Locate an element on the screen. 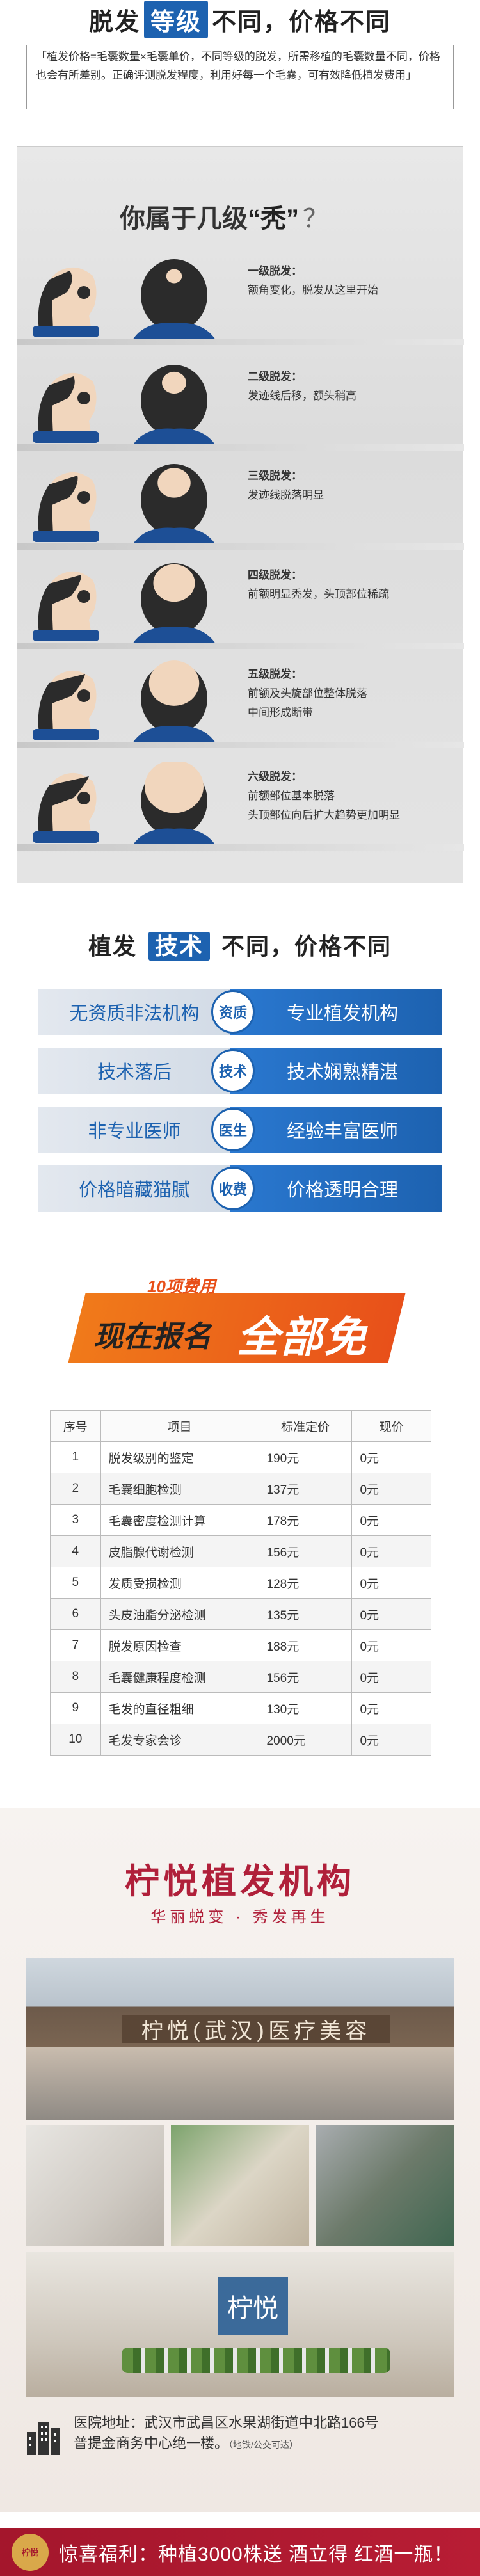  baldness-level-text: 二级脱发： 发迹线后移，额头稍高 is located at coordinates (302, 386).